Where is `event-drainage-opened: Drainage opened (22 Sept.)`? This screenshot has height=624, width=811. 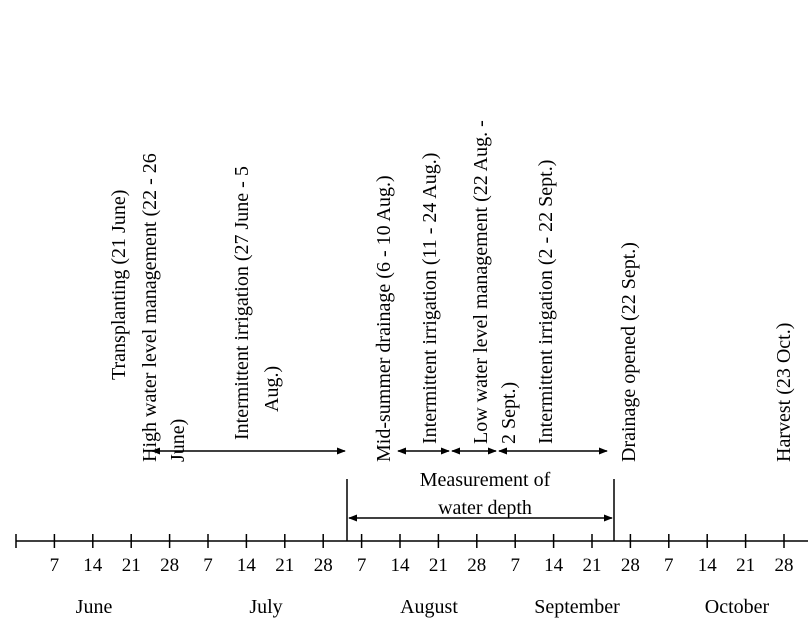 event-drainage-opened: Drainage opened (22 Sept.) is located at coordinates (629, 352).